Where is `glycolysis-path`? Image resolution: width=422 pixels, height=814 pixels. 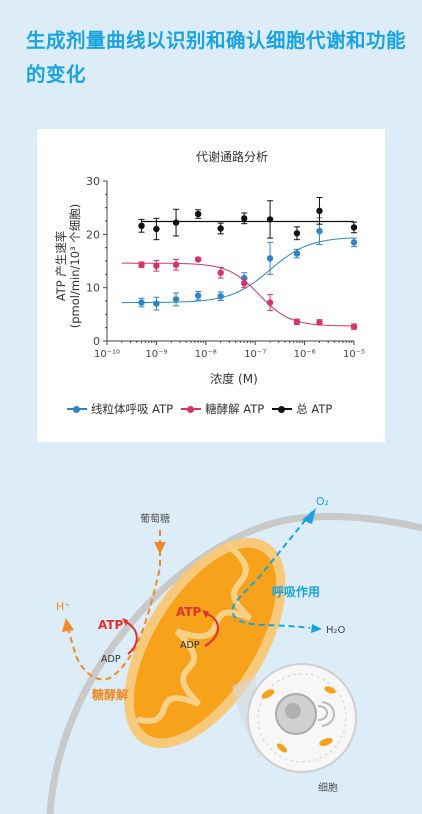 glycolysis-path is located at coordinates (114, 605).